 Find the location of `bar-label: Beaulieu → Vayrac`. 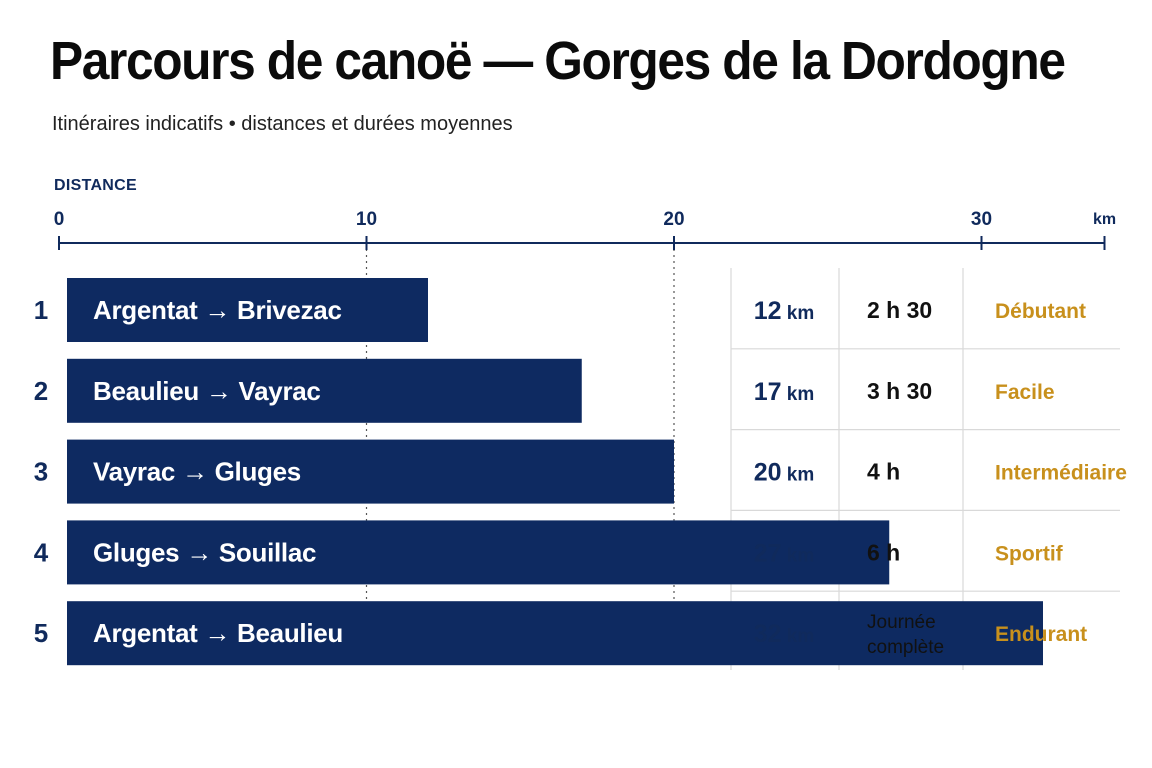

bar-label: Beaulieu → Vayrac is located at coordinates (207, 391).